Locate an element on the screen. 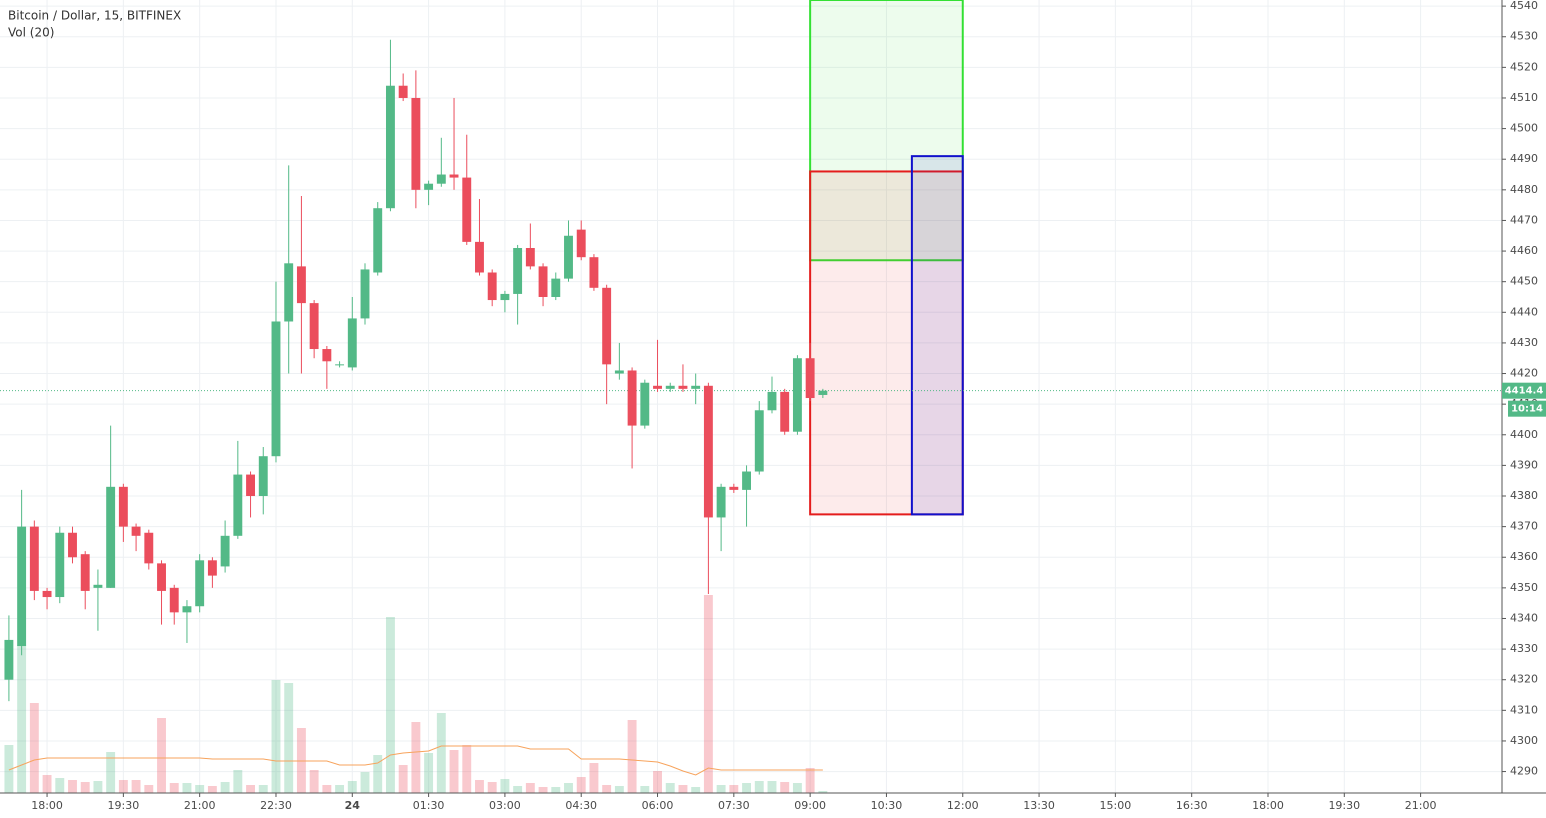 The width and height of the screenshot is (1546, 818). volume-ma-line is located at coordinates (415, 760).